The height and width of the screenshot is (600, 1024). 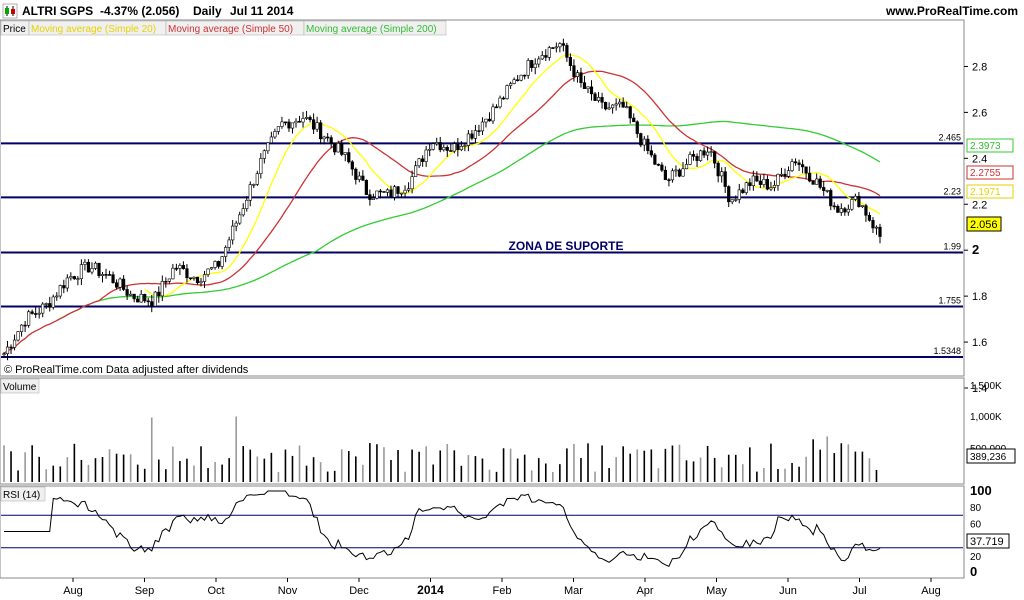 What do you see at coordinates (979, 389) in the screenshot?
I see `price-tick-label: 1.4` at bounding box center [979, 389].